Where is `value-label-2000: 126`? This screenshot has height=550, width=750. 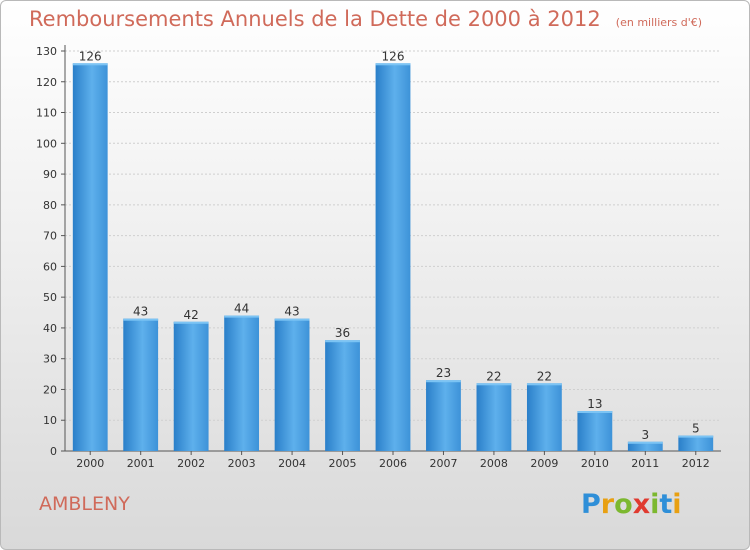 value-label-2000: 126 is located at coordinates (90, 56).